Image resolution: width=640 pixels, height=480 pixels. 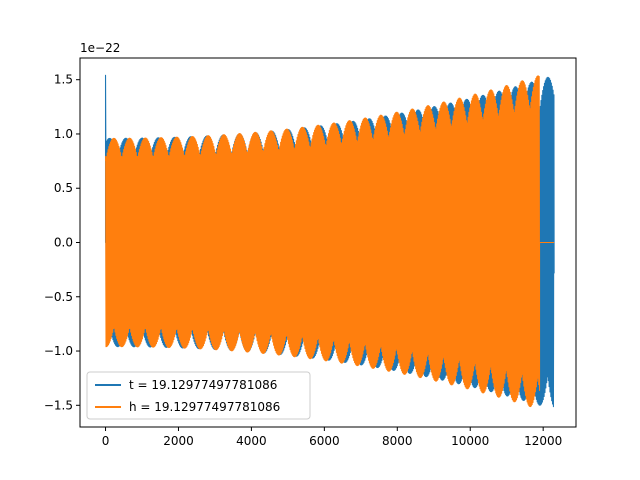 I want to click on x-tick-label: 8000, so click(x=397, y=441).